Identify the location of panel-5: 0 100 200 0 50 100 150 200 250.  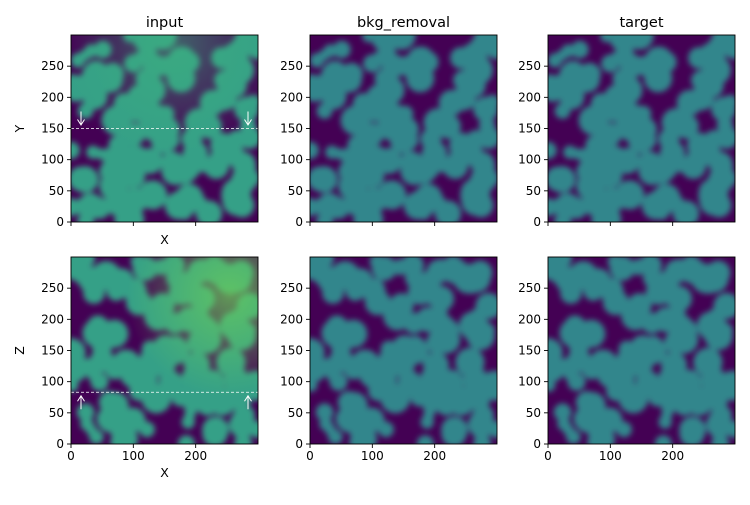
(394, 355).